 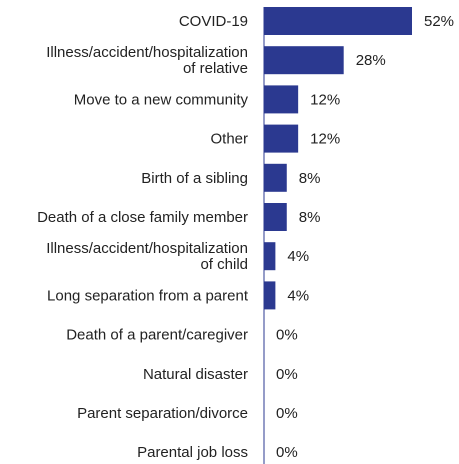 I want to click on category-label: Parental job loss, so click(x=192, y=452).